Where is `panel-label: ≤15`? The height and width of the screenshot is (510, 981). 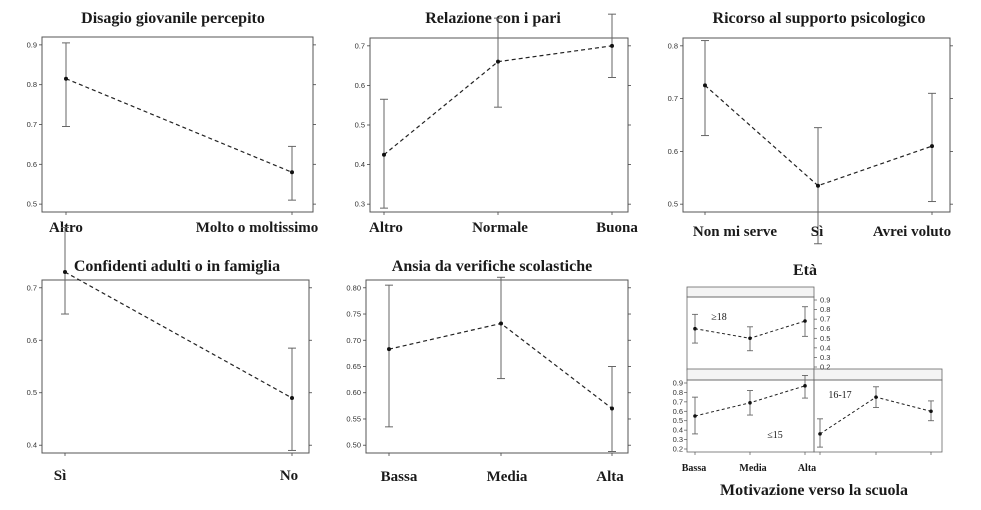
panel-label: ≤15 is located at coordinates (775, 435).